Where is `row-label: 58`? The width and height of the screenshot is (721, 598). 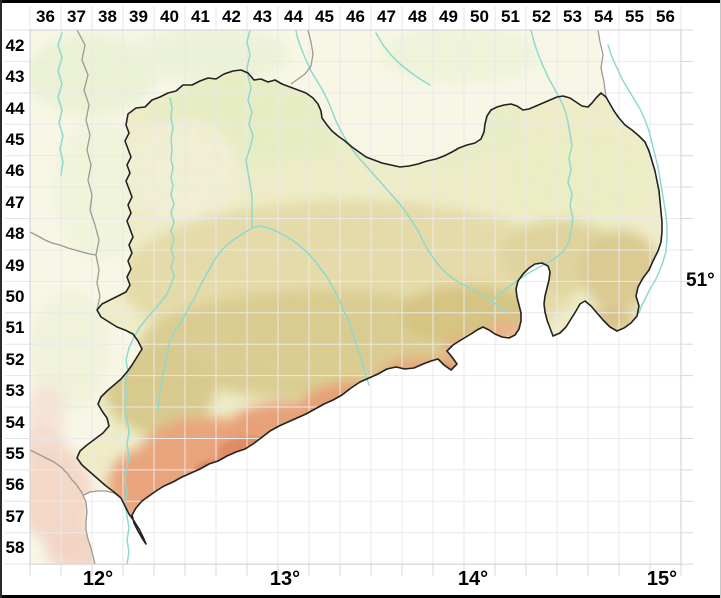
row-label: 58 is located at coordinates (15, 548).